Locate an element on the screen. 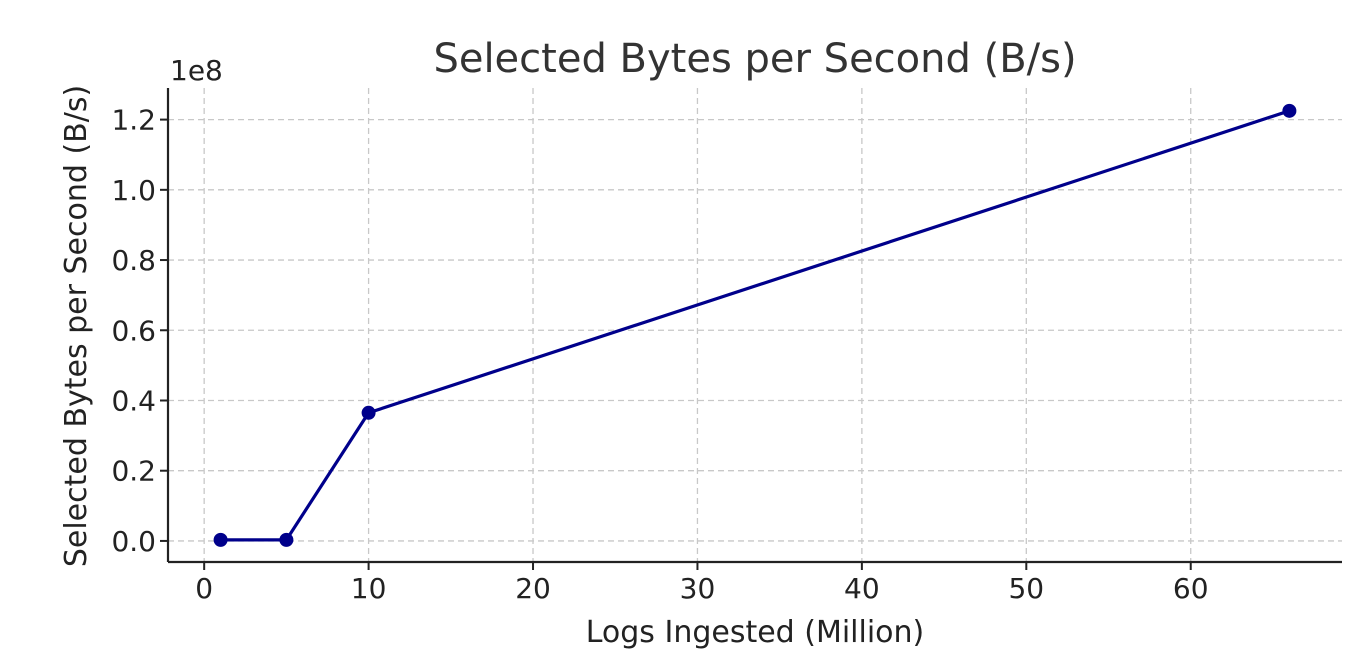 This screenshot has height=664, width=1362. x-tick-label: 50 is located at coordinates (1026, 588).